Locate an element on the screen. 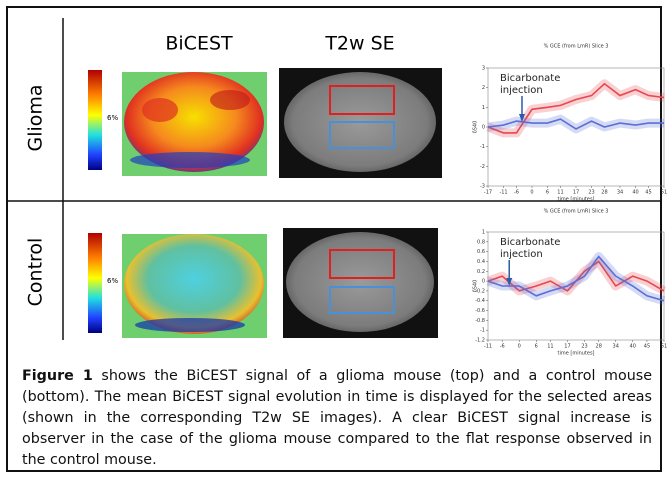  y-tick-label: -0.4 is located at coordinates (480, 301).